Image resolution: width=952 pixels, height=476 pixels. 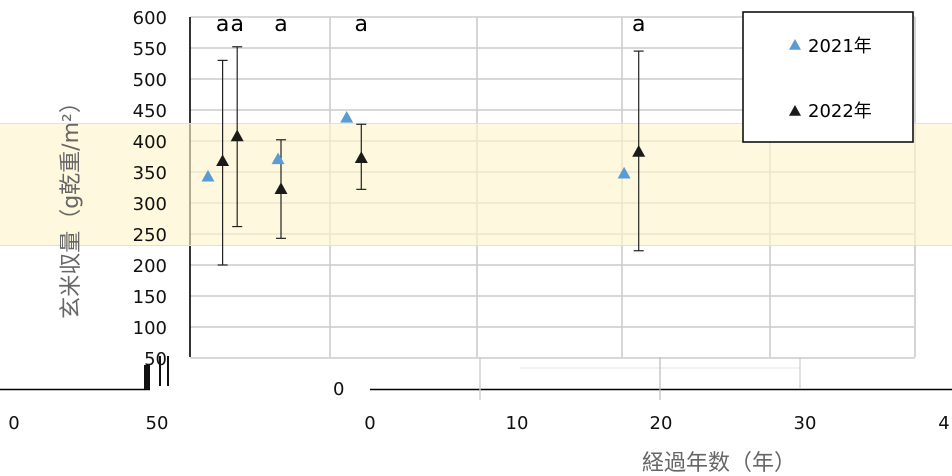 What do you see at coordinates (147, 377) in the screenshot?
I see `axis-artifact` at bounding box center [147, 377].